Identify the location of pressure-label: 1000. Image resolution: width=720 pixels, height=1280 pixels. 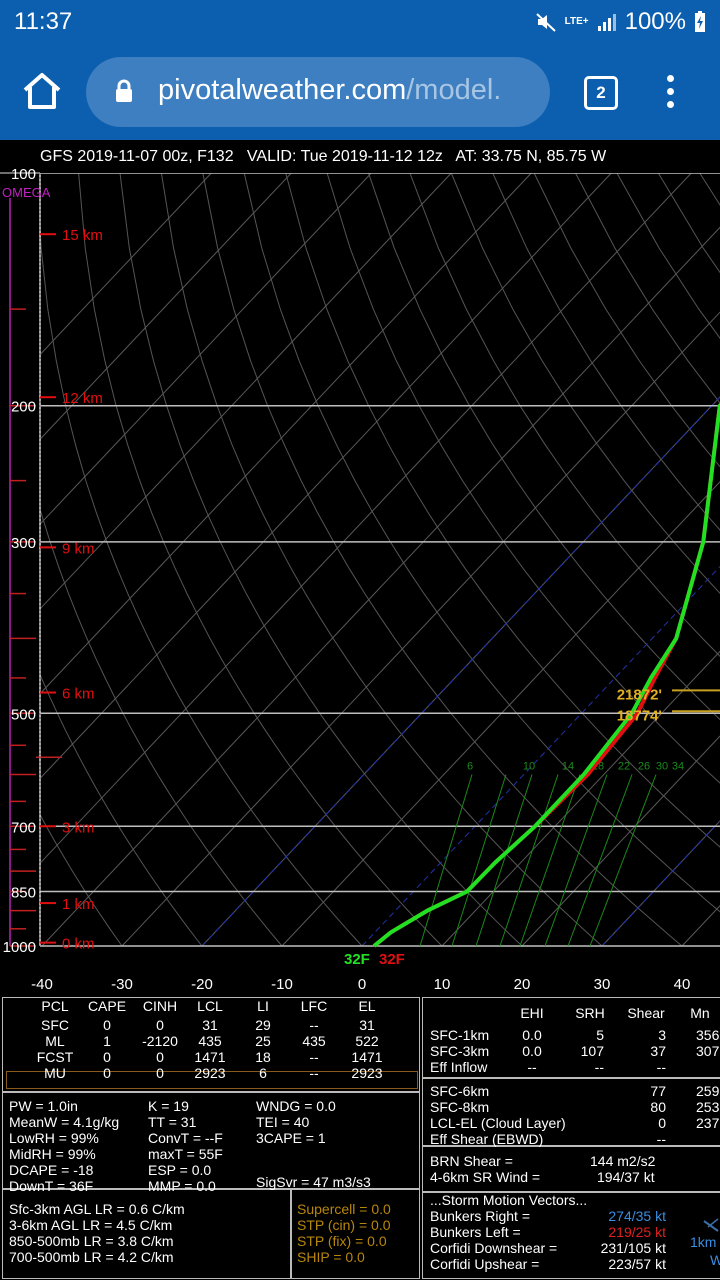
(19, 947).